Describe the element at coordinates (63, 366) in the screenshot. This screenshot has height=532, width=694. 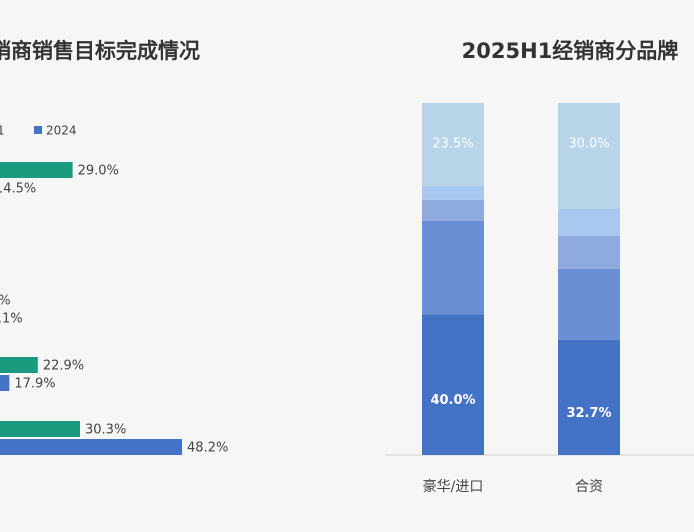
I see `value-label: 22.9%` at that location.